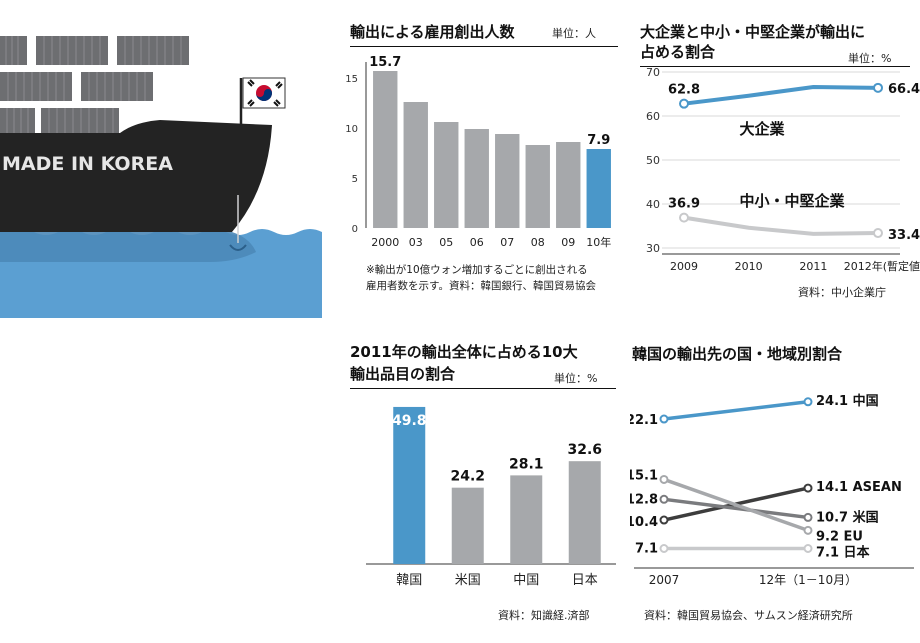 The width and height of the screenshot is (920, 643). What do you see at coordinates (644, 420) in the screenshot?
I see `data-label: 22.1` at bounding box center [644, 420].